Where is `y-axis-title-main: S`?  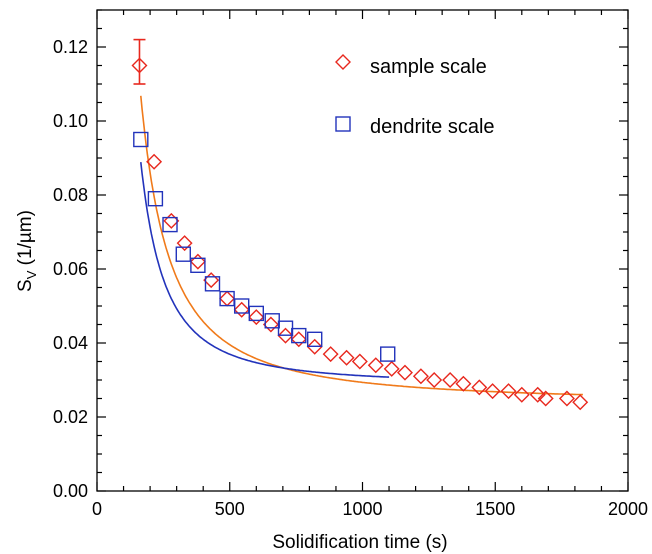
y-axis-title-main: S is located at coordinates (25, 285).